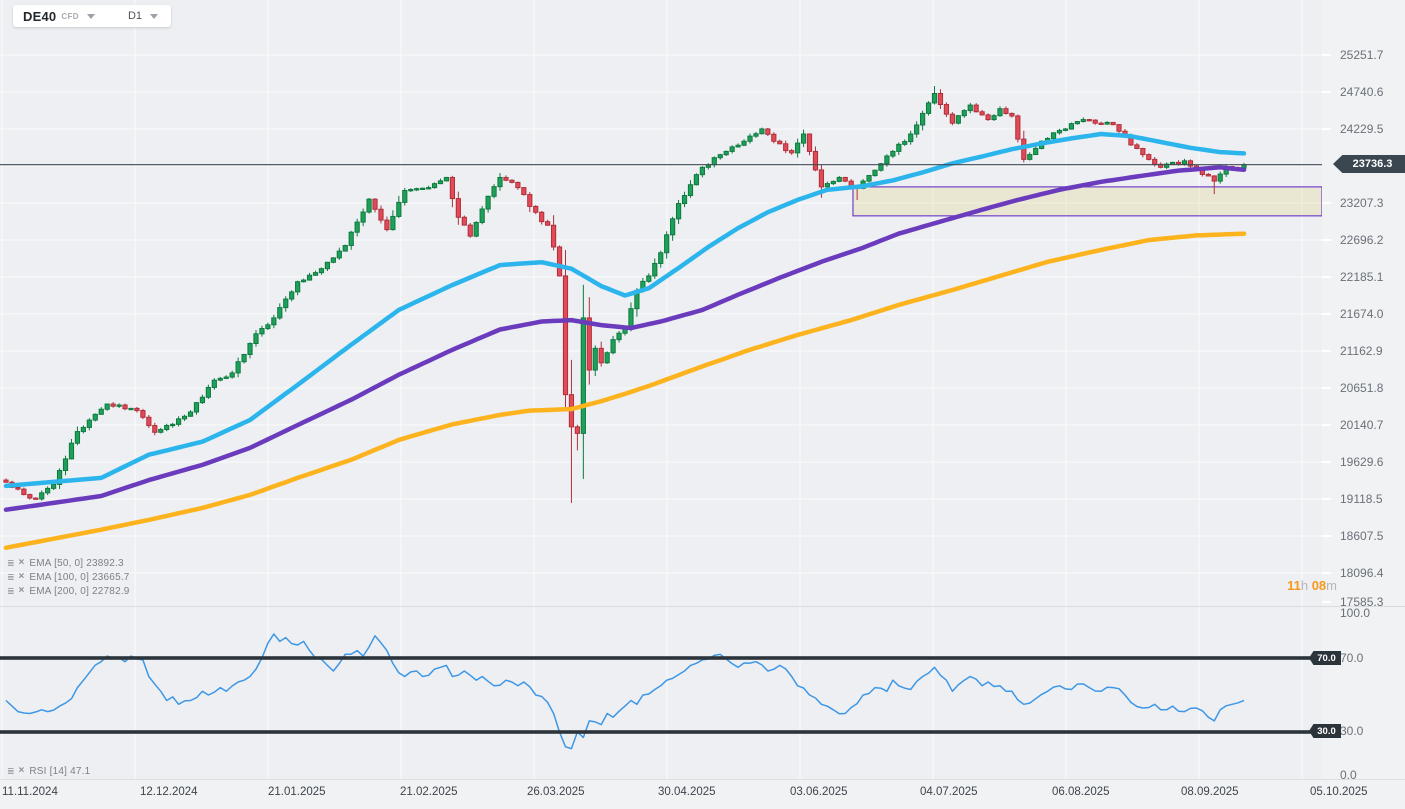 This screenshot has width=1405, height=809. I want to click on indicator-legend-row: ≣ × EMA [200, 0] 22782.9, so click(68, 591).